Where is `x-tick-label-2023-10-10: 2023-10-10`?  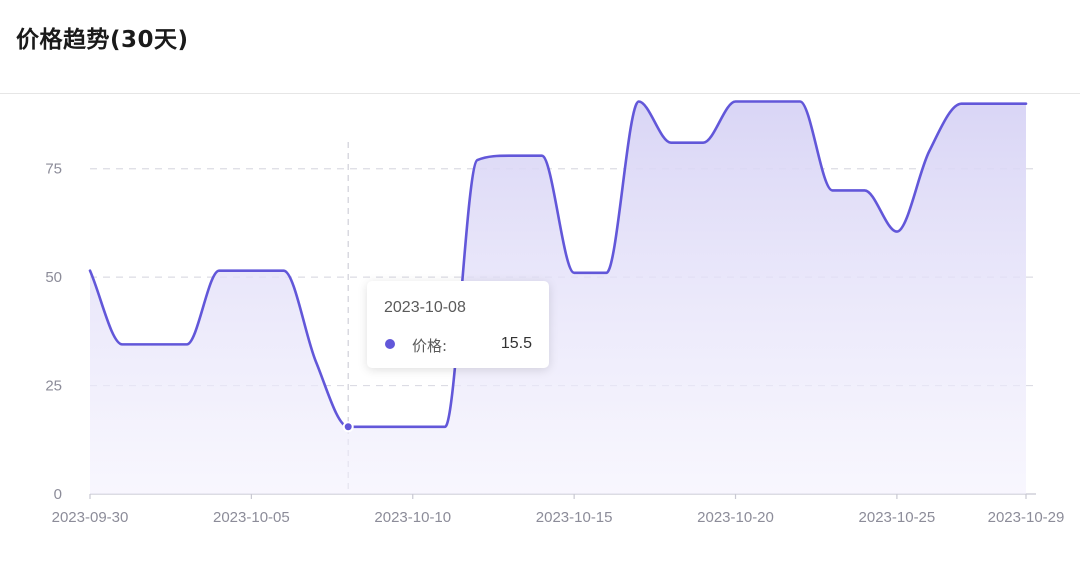
x-tick-label-2023-10-10: 2023-10-10 is located at coordinates (412, 517).